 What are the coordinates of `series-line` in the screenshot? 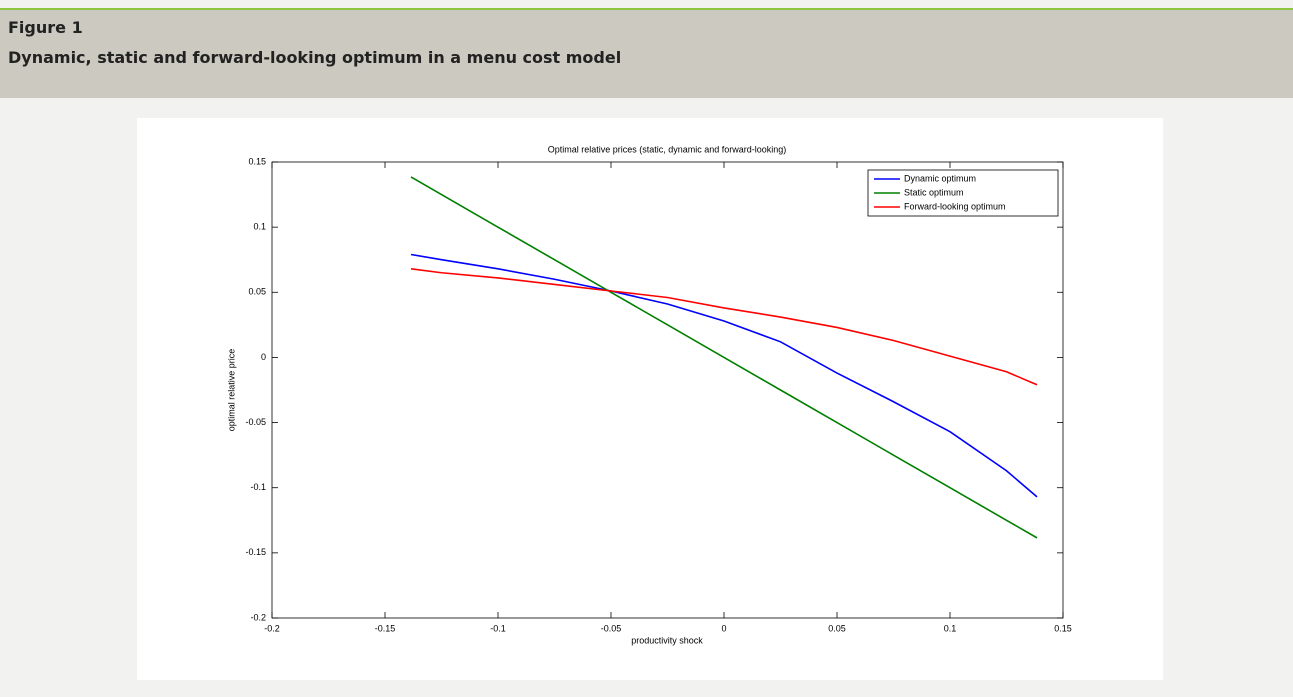 It's located at (724, 327).